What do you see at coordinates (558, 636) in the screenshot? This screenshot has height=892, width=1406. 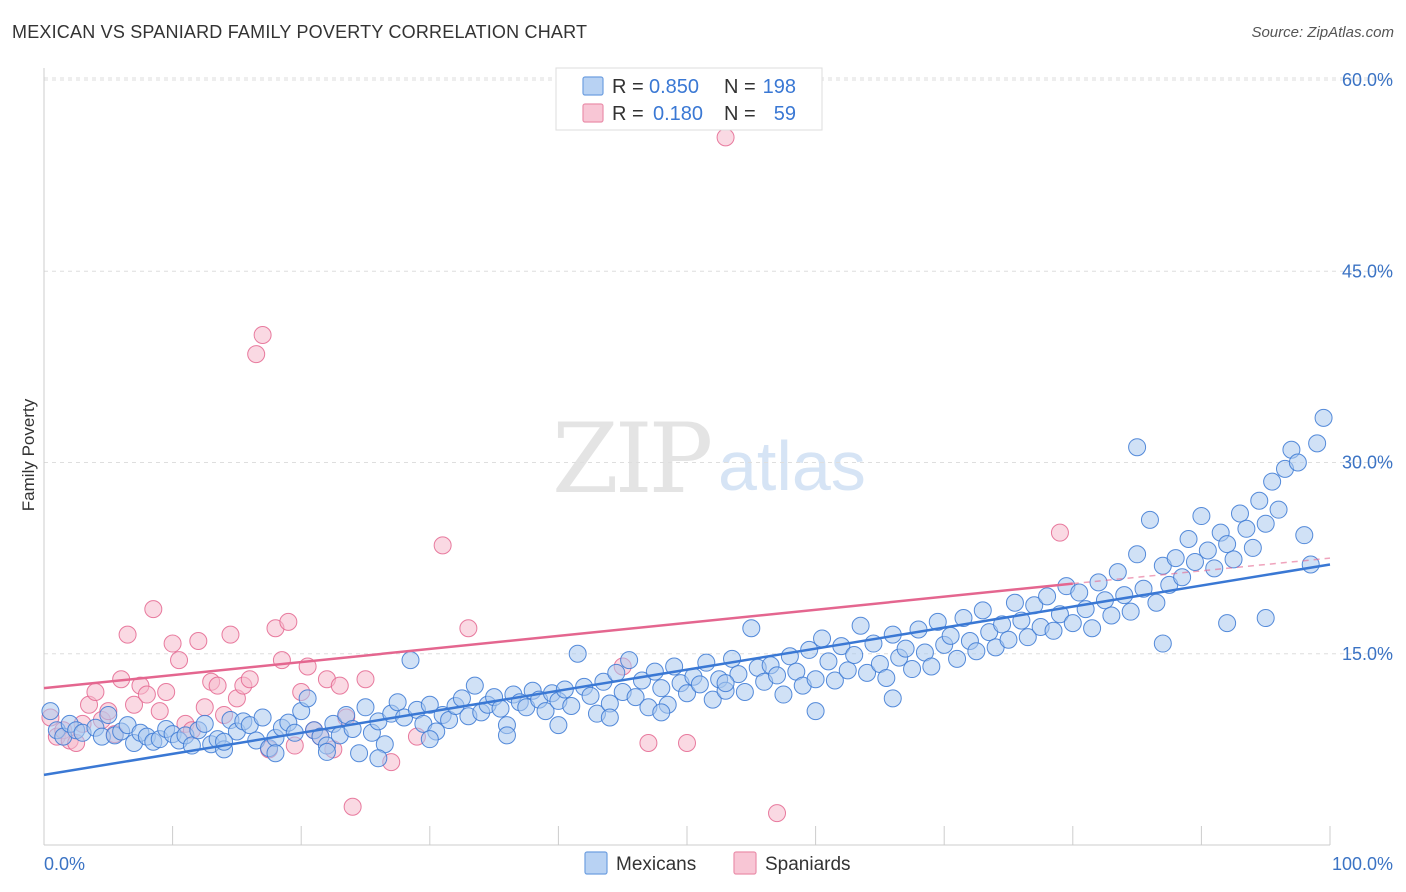 I see `spaniards-trendline` at bounding box center [558, 636].